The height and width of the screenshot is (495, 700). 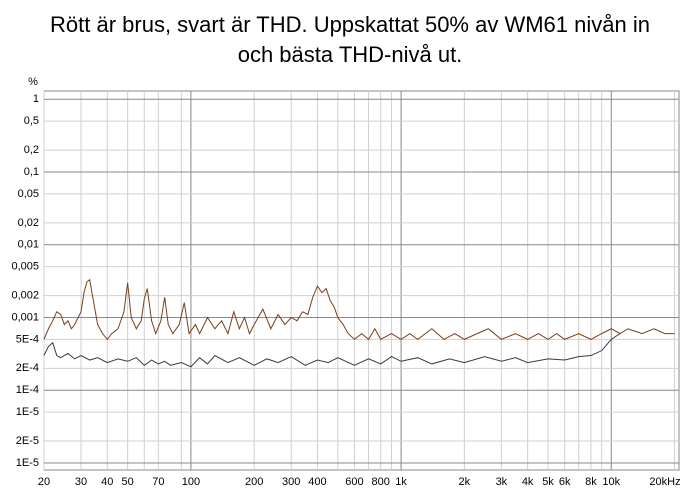 I want to click on x-tick-label: 5k, so click(x=548, y=482).